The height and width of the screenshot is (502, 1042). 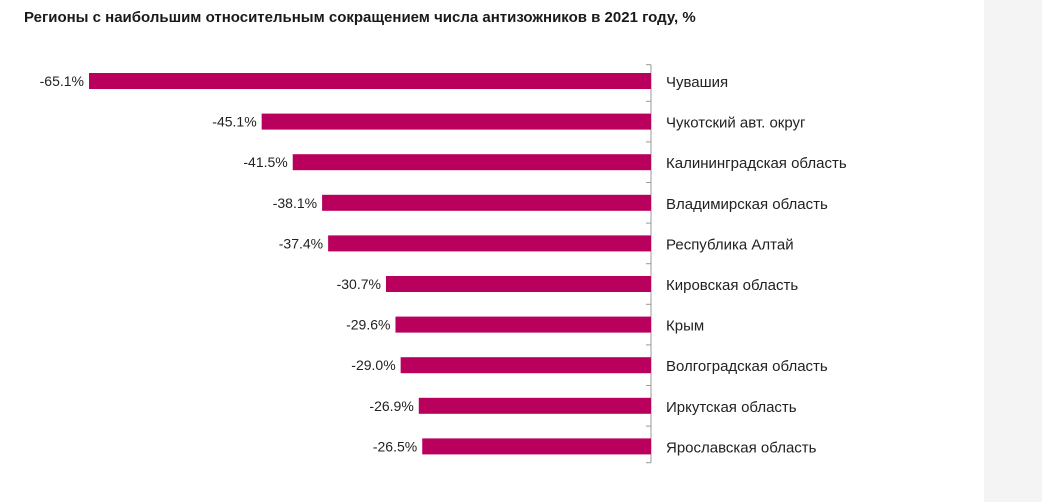 I want to click on value-label: -29.6%, so click(x=368, y=325).